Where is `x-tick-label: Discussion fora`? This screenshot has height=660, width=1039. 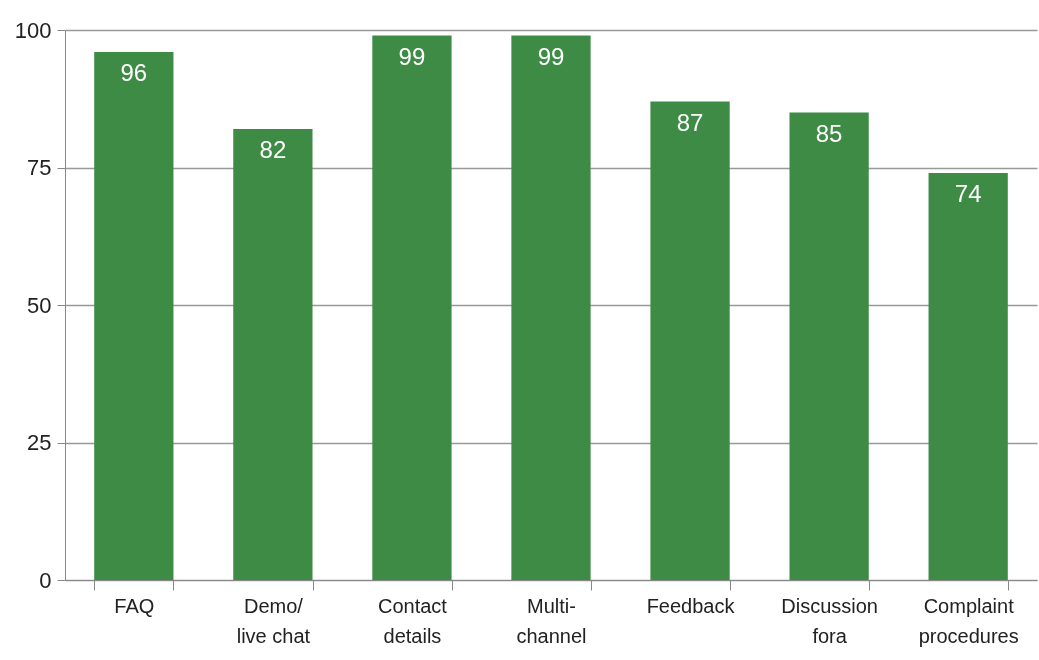
x-tick-label: Discussion fora is located at coordinates (829, 620).